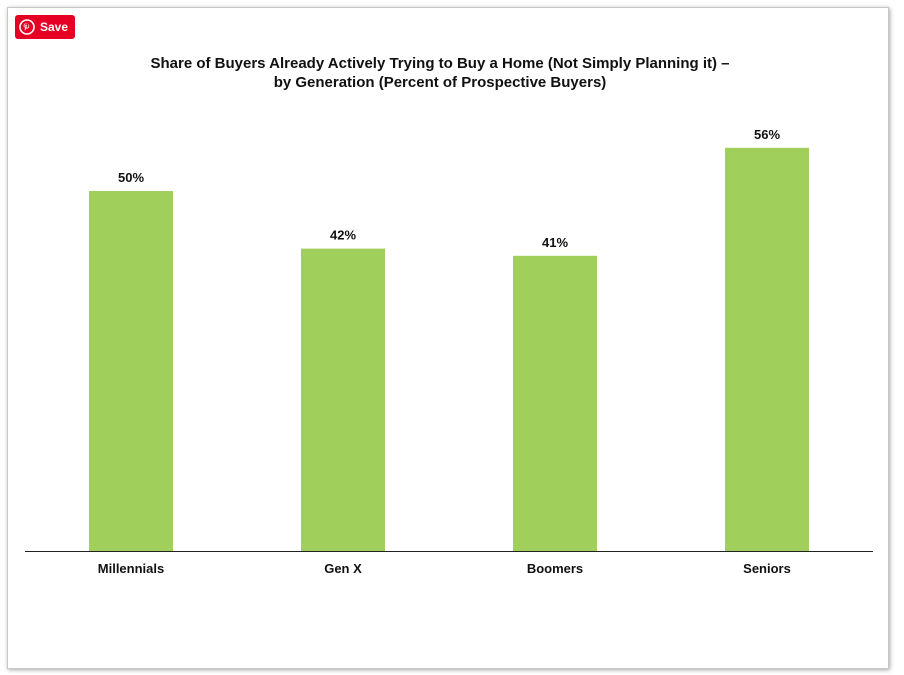 This screenshot has width=904, height=675. I want to click on save-button: Save, so click(45, 27).